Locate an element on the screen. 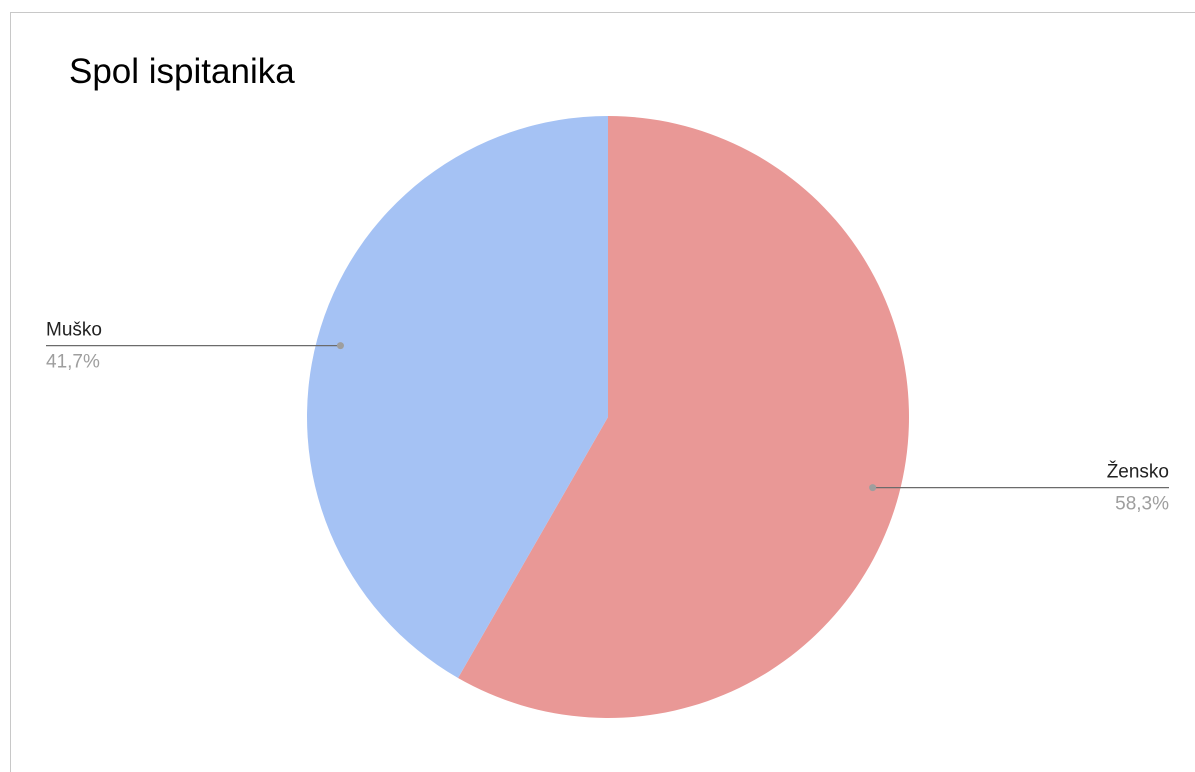 Image resolution: width=1195 pixels, height=772 pixels. slice-percent-musko: 41,7% is located at coordinates (73, 362).